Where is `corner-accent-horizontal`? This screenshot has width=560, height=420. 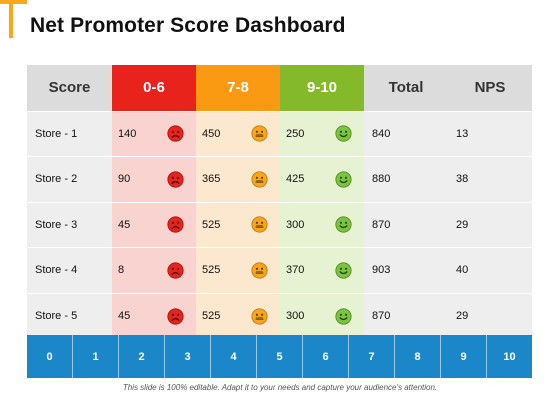 corner-accent-horizontal is located at coordinates (13, 2).